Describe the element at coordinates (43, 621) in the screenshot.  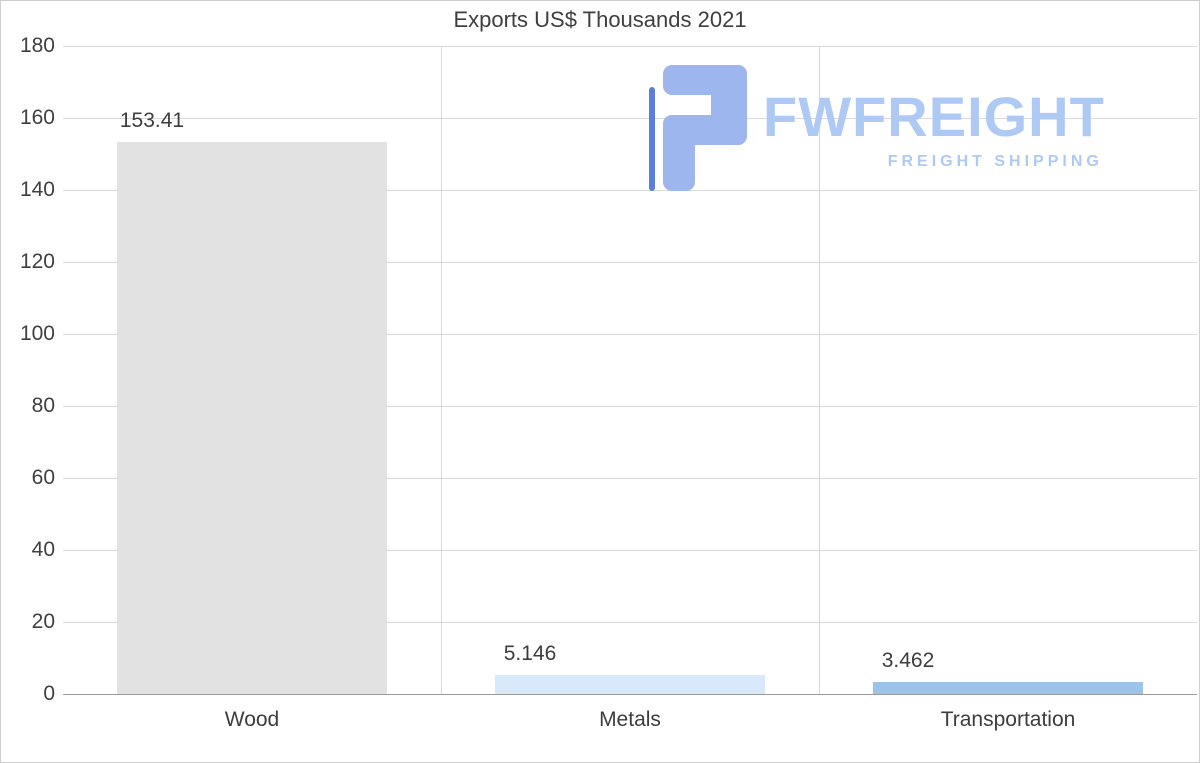
I see `y-axis-tick-label: 20` at that location.